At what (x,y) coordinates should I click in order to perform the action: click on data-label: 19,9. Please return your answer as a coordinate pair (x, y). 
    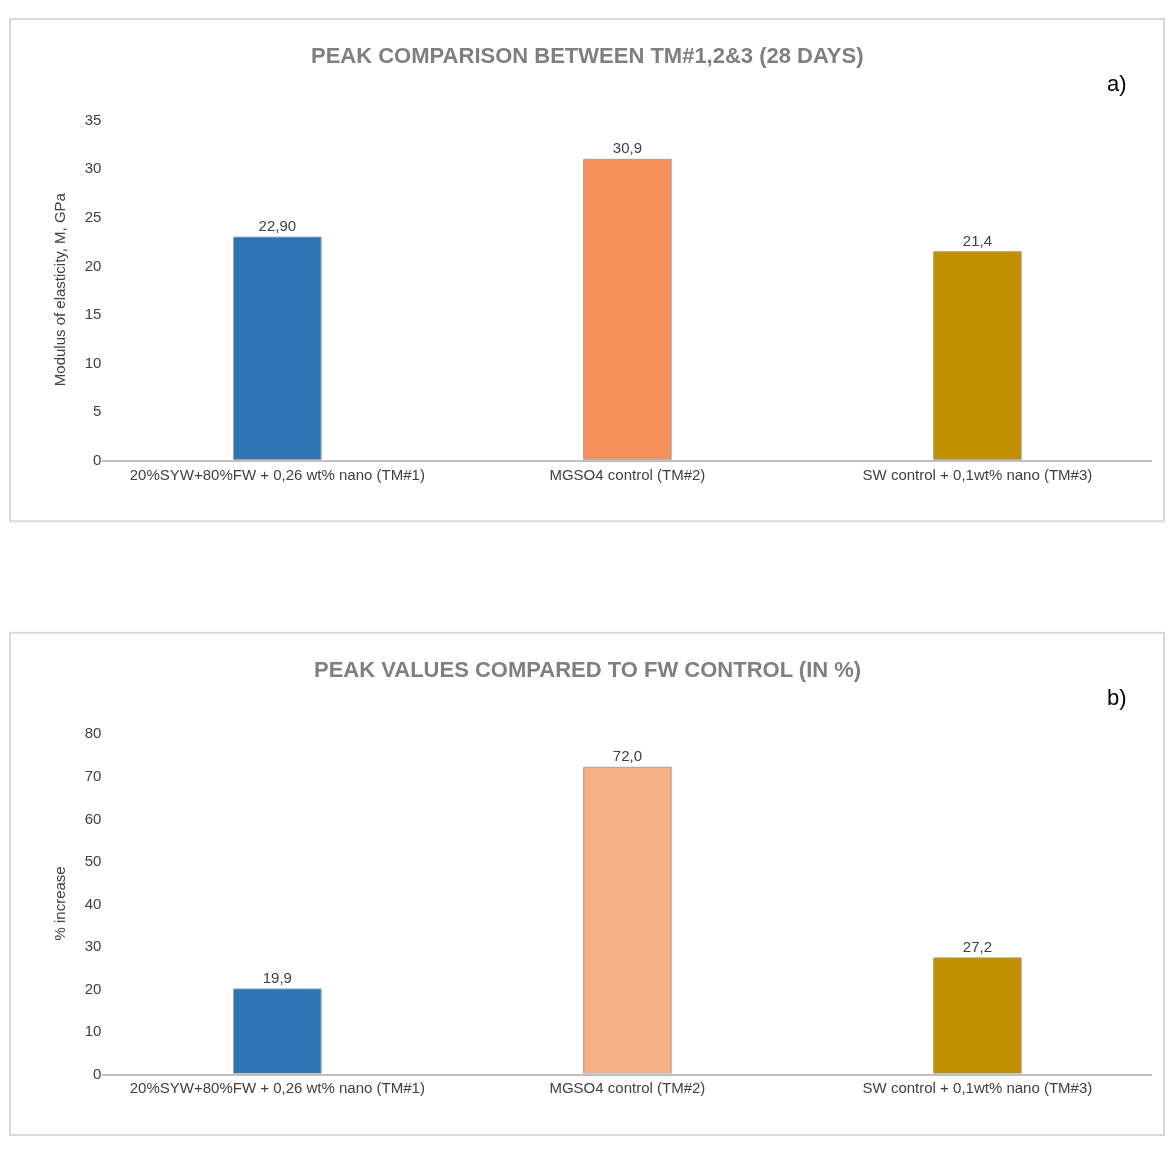
    Looking at the image, I should click on (277, 977).